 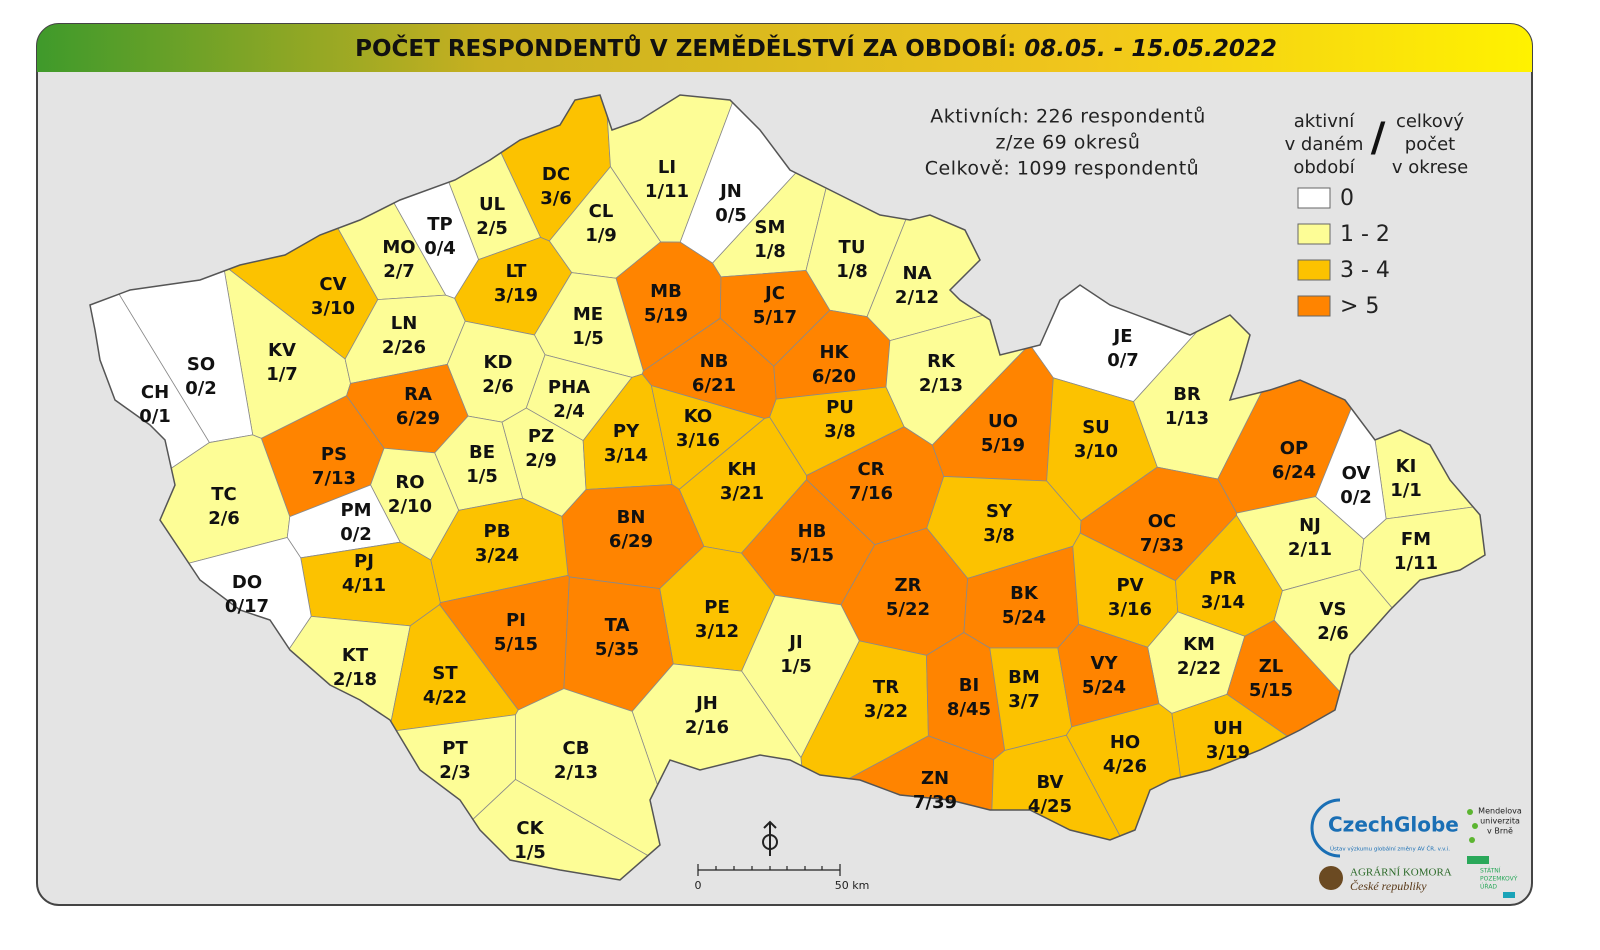 I want to click on district-count: 1/1, so click(x=1406, y=490).